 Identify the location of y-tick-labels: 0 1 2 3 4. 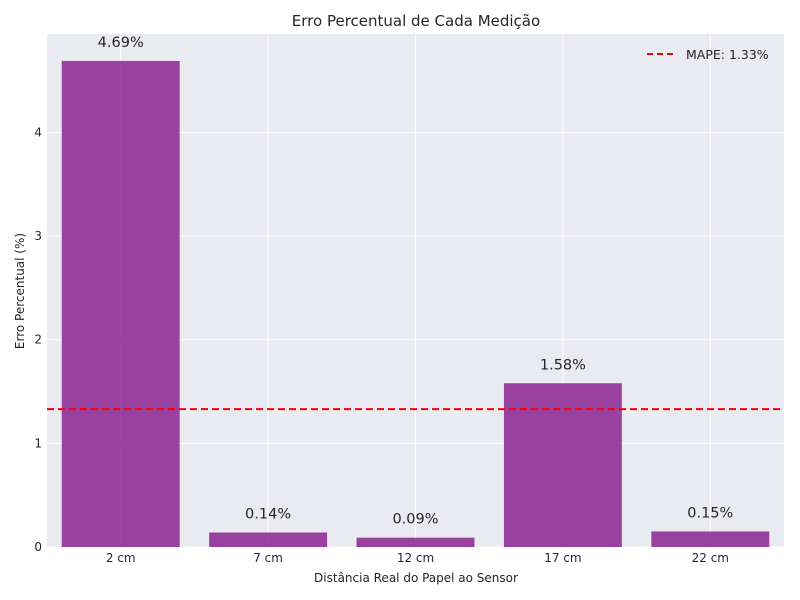
(38, 339).